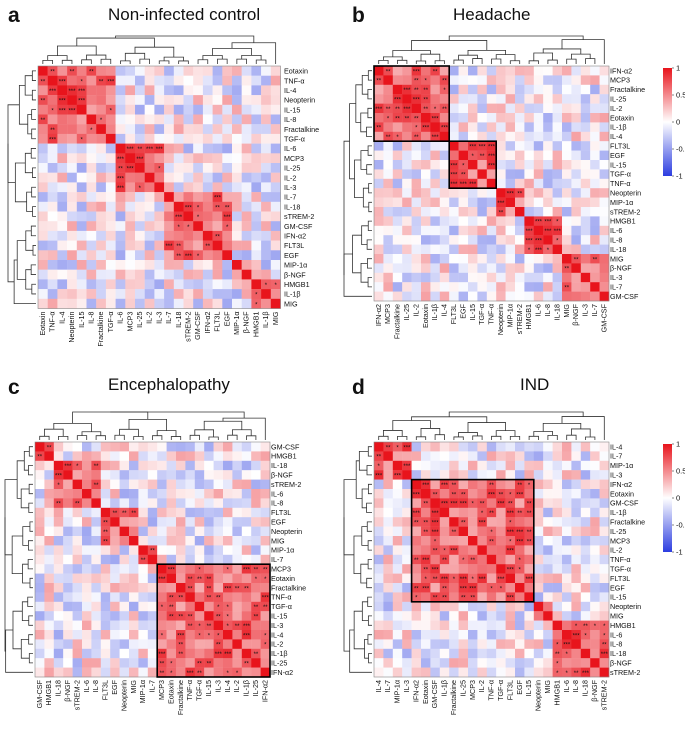 The image size is (685, 738). Describe the element at coordinates (227, 686) in the screenshot. I see `column-label: IL-4` at that location.